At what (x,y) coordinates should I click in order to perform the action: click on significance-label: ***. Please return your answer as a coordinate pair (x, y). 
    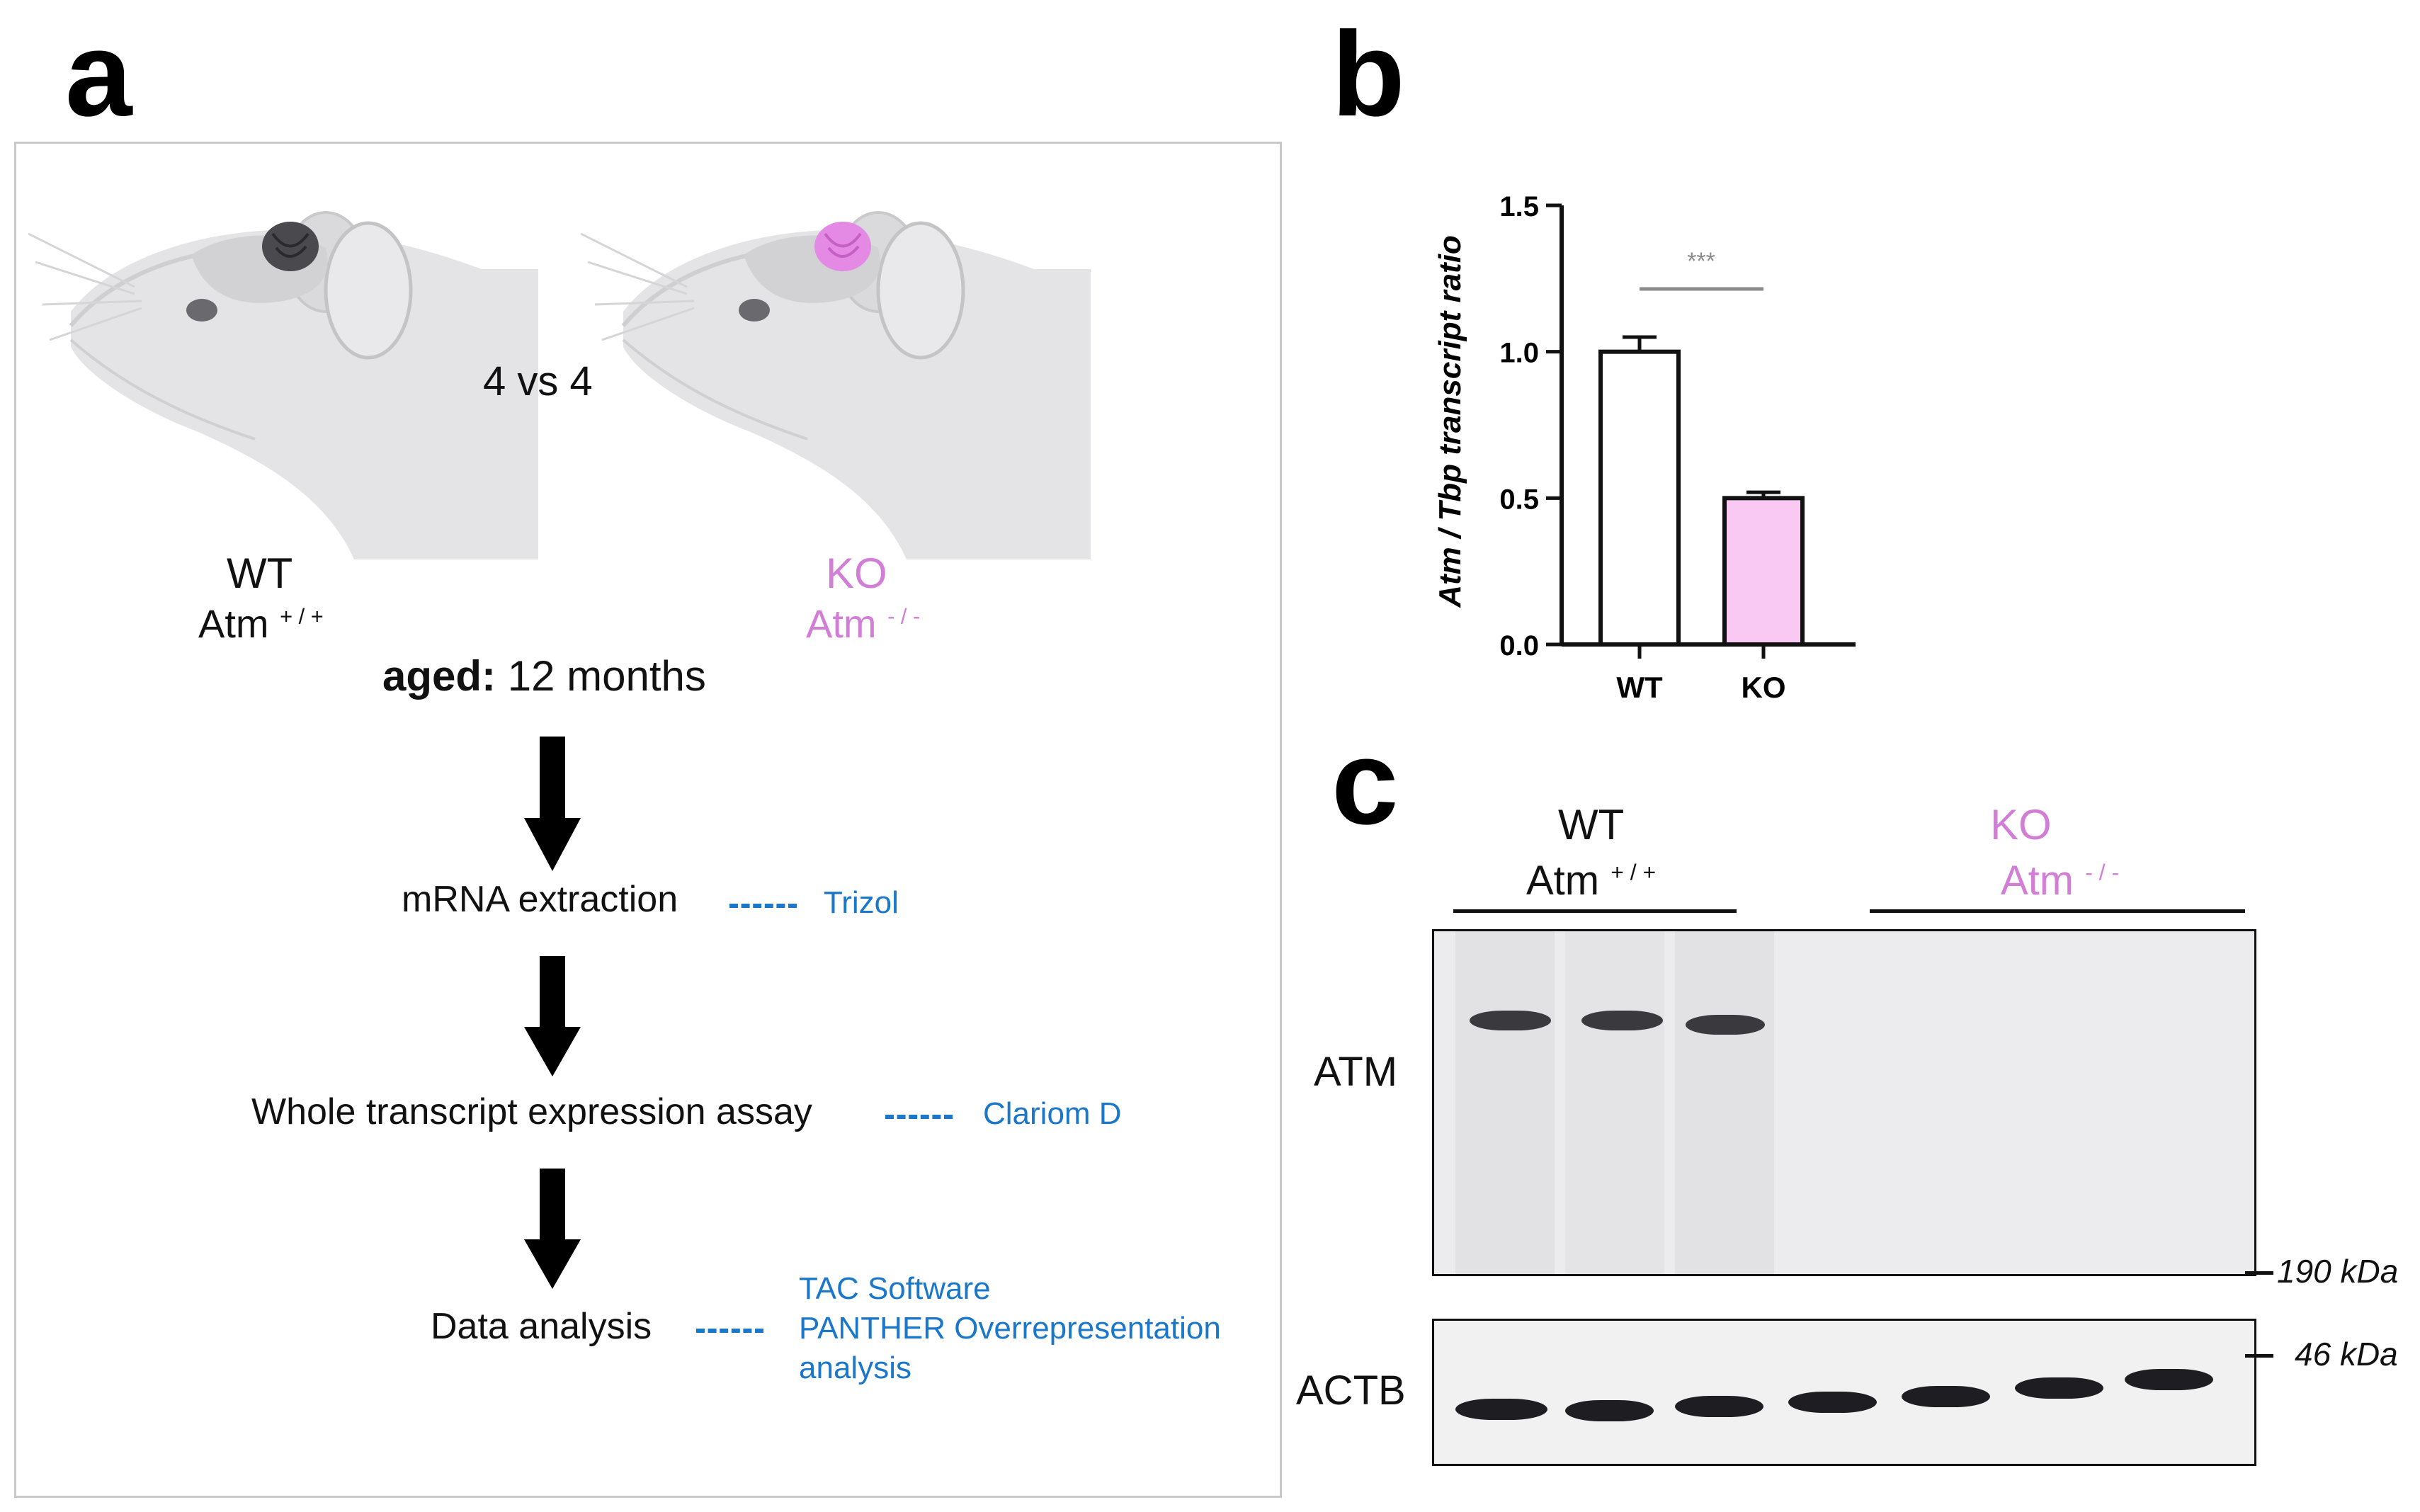
    Looking at the image, I should click on (1701, 261).